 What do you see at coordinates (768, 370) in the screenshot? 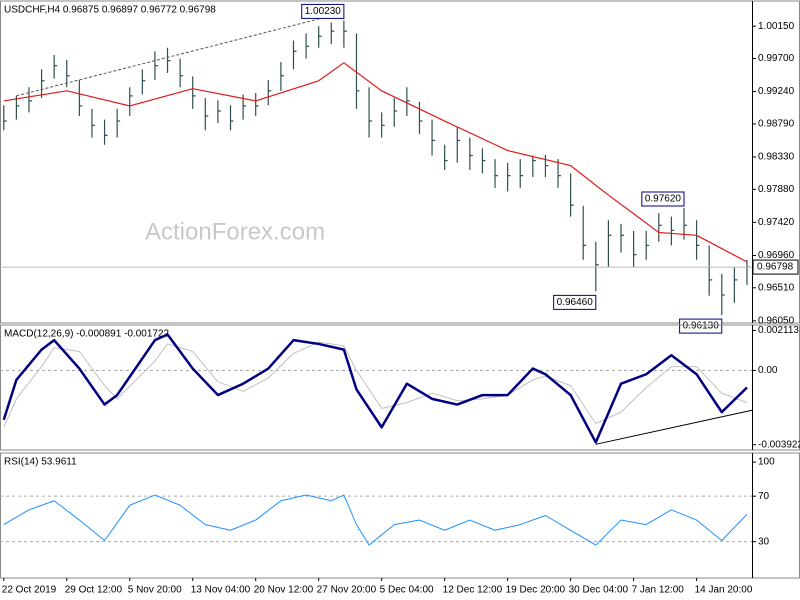
I see `y-tick-label: 0.00` at bounding box center [768, 370].